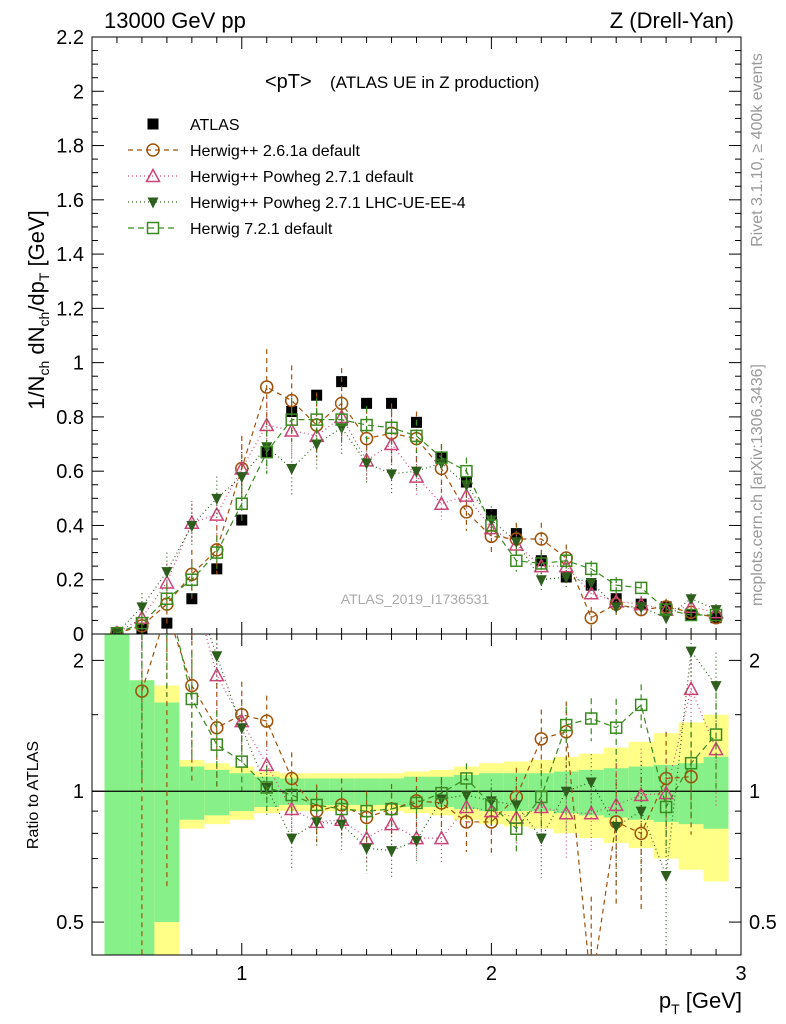  I want to click on ratio-tick-label-right: 0.5, so click(763, 923).